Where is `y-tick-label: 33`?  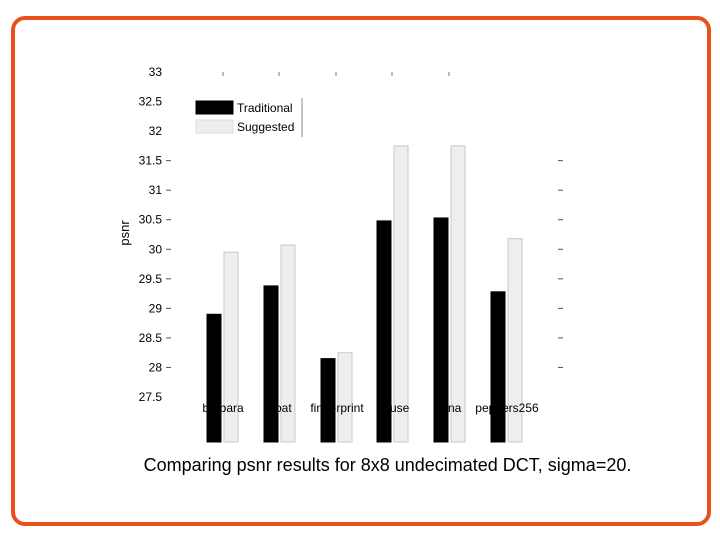 y-tick-label: 33 is located at coordinates (156, 72).